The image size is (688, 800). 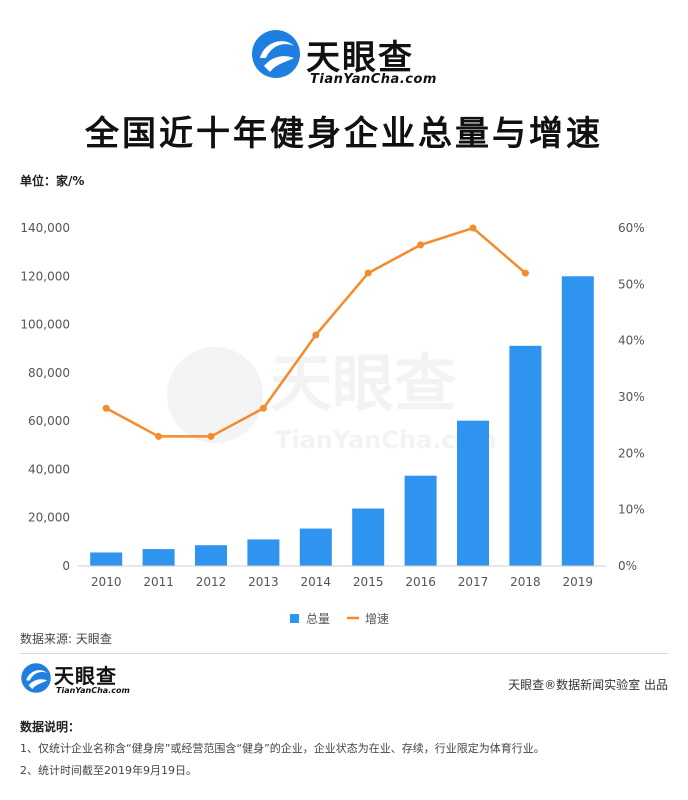 What do you see at coordinates (49, 469) in the screenshot?
I see `left-axis-tick-label: 40,000` at bounding box center [49, 469].